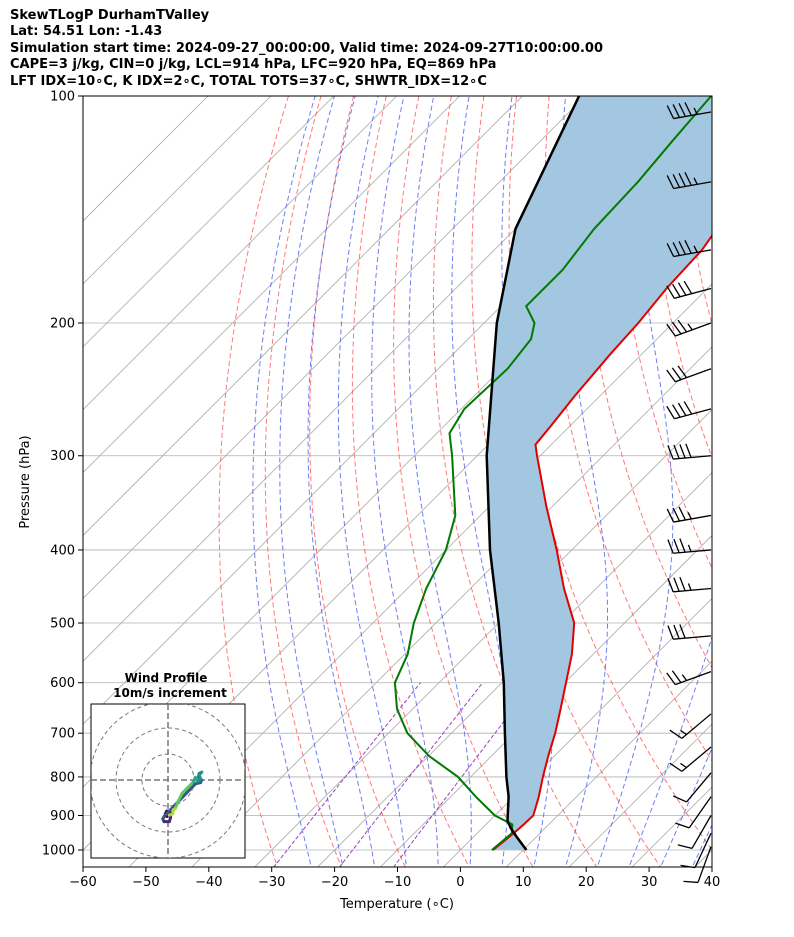 This screenshot has height=937, width=794. I want to click on x-tick-label: −50, so click(145, 882).